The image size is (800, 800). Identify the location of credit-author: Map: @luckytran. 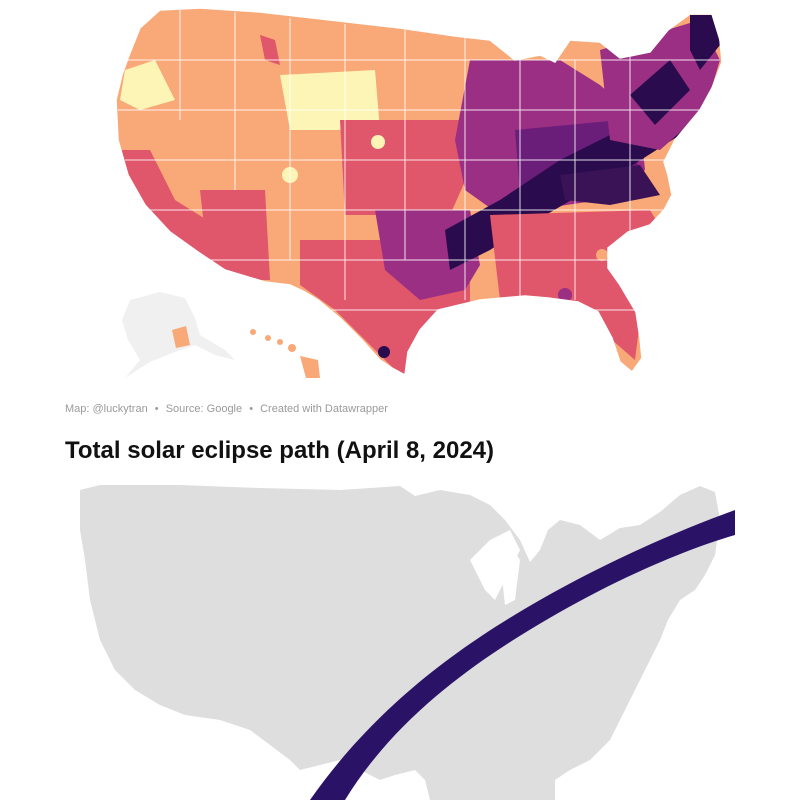
(106, 409).